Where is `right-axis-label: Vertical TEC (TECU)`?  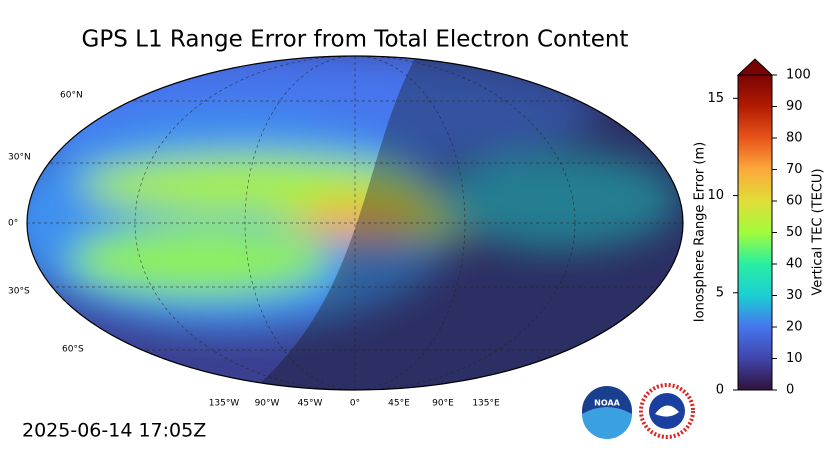
right-axis-label: Vertical TEC (TECU) is located at coordinates (818, 231).